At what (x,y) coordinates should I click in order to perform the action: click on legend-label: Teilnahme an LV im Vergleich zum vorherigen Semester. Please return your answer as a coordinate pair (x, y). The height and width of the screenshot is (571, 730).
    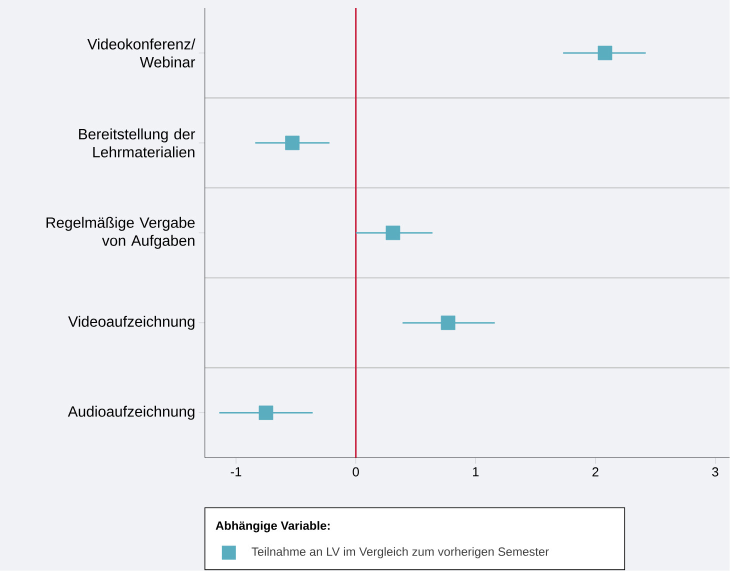
    Looking at the image, I should click on (400, 552).